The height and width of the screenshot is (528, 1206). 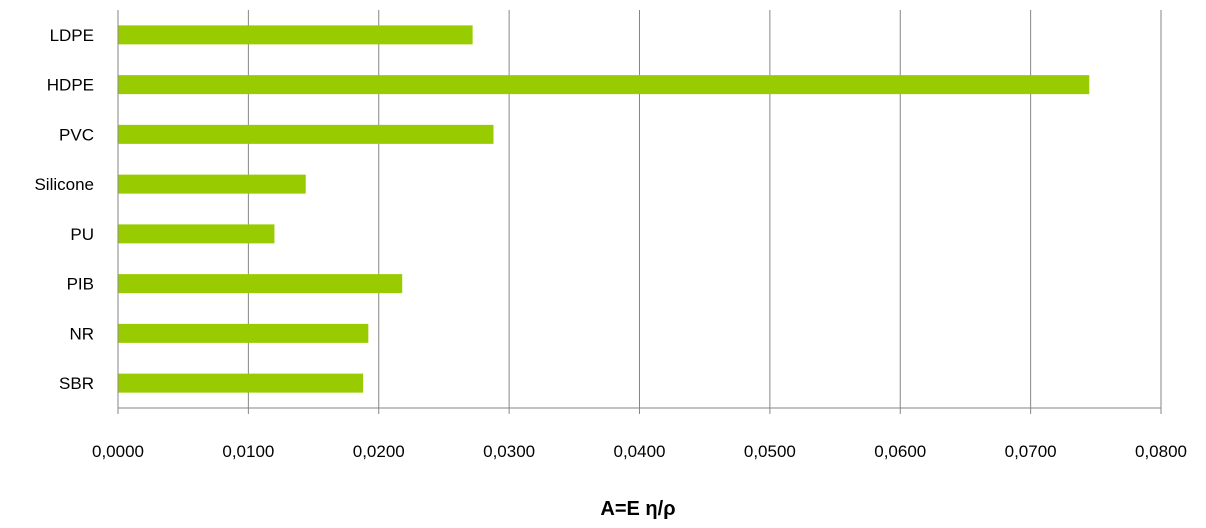 I want to click on x-tick-label: 0,0400, so click(x=640, y=451).